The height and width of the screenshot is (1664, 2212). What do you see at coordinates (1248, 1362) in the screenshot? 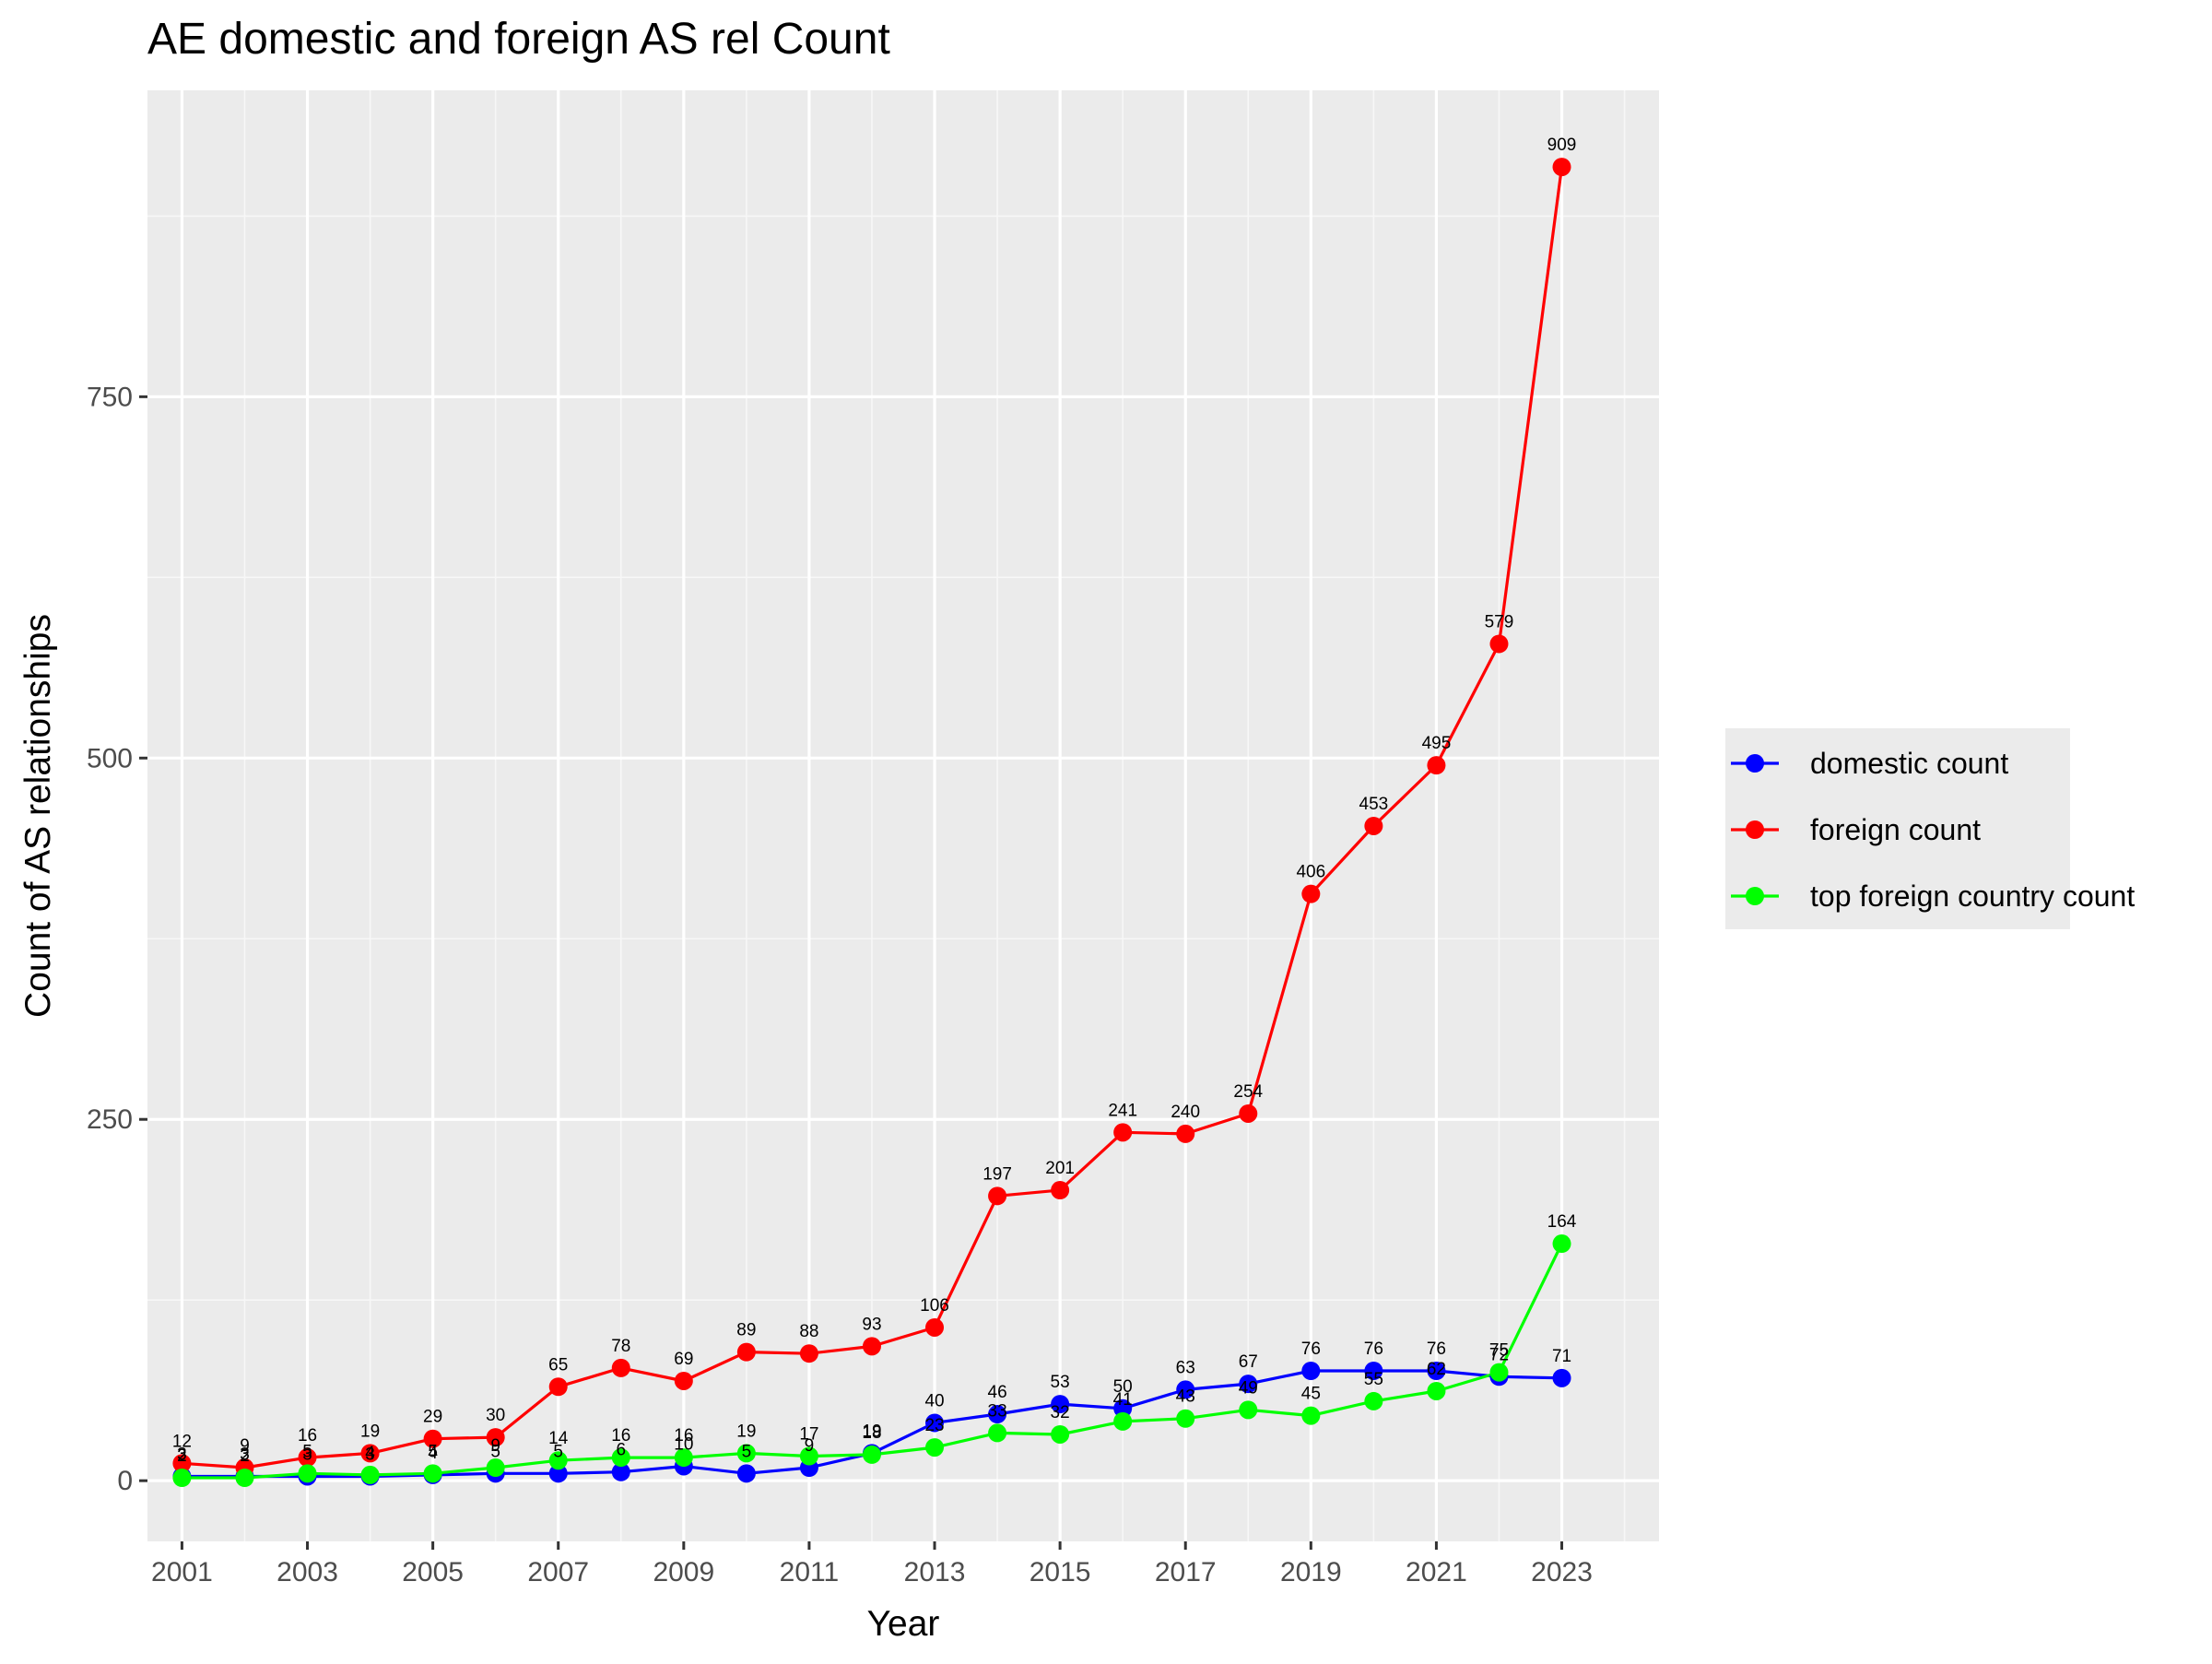
I see `data-label-domestic-count: 67` at bounding box center [1248, 1362].